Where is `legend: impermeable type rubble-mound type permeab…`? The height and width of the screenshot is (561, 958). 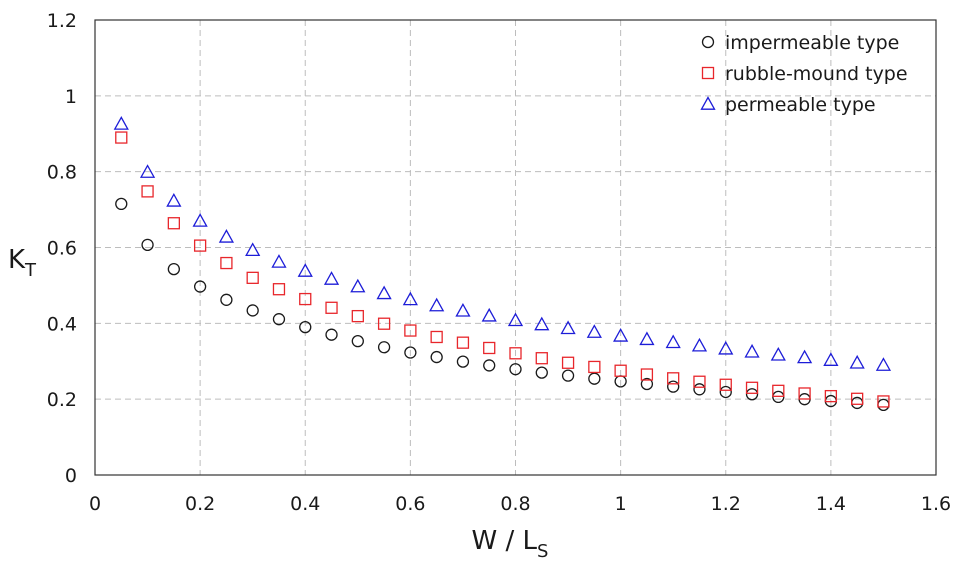 legend: impermeable type rubble-mound type permeab… is located at coordinates (804, 74).